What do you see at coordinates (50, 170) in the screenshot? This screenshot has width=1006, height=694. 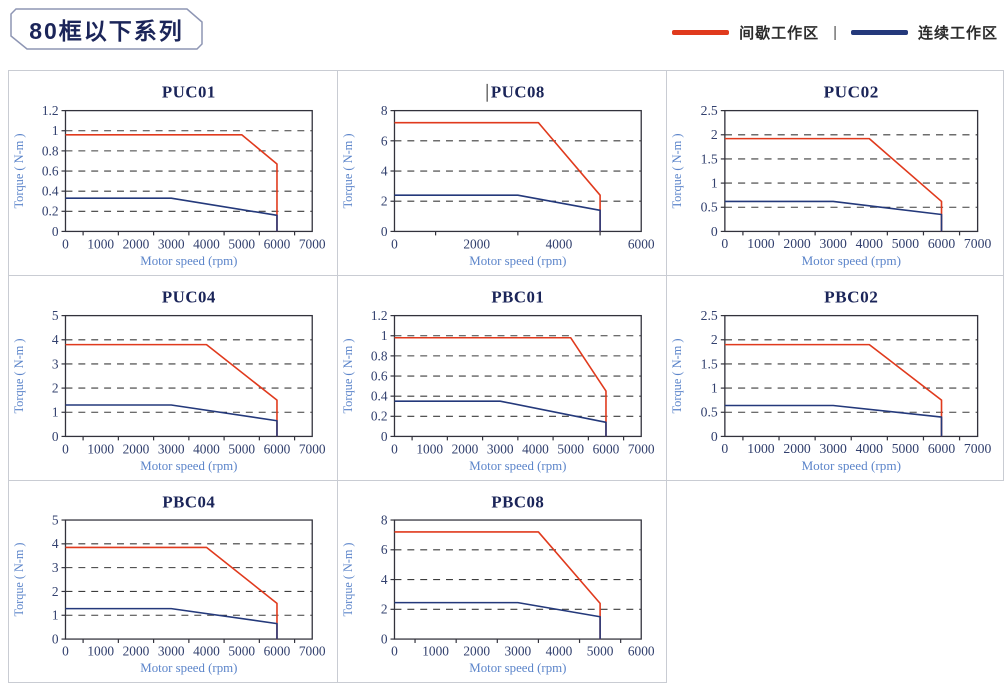 I see `y-tick-label: 0.6` at bounding box center [50, 170].